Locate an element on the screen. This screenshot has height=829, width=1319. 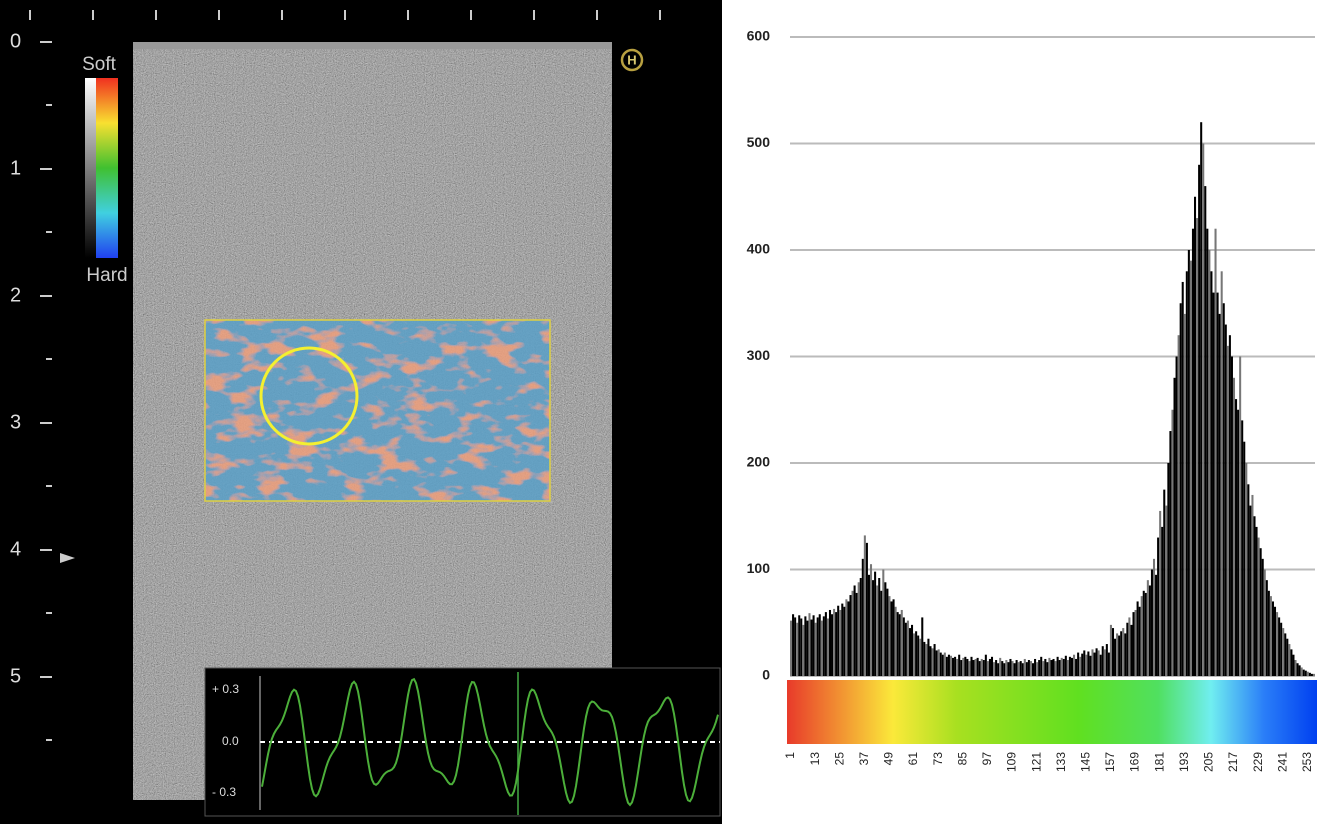
waveform-label: - 0.3 is located at coordinates (224, 792).